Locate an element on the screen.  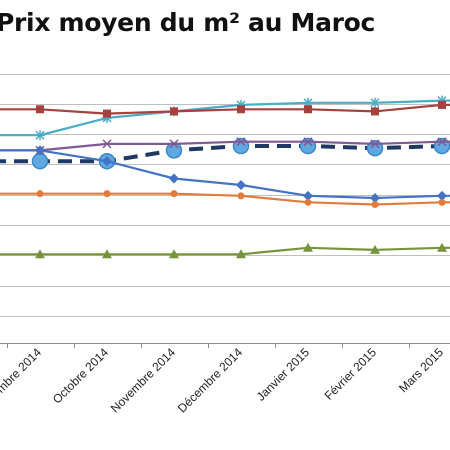
chart-title: Prix moyen du m² au Maroc is located at coordinates (188, 22).